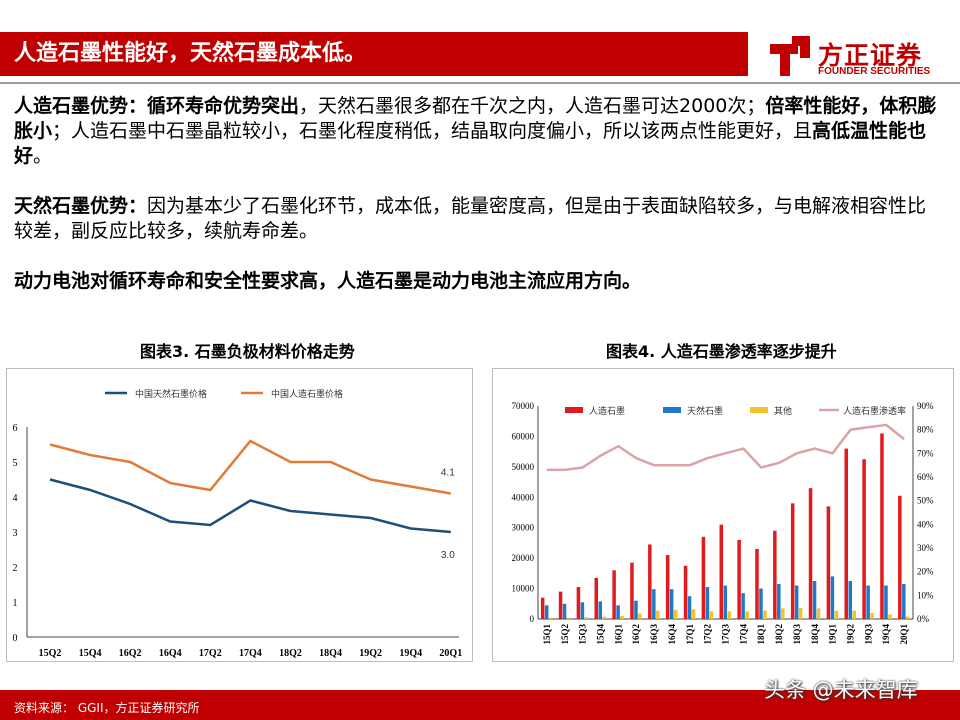  I want to click on y-tick-label: 1, so click(15, 603).